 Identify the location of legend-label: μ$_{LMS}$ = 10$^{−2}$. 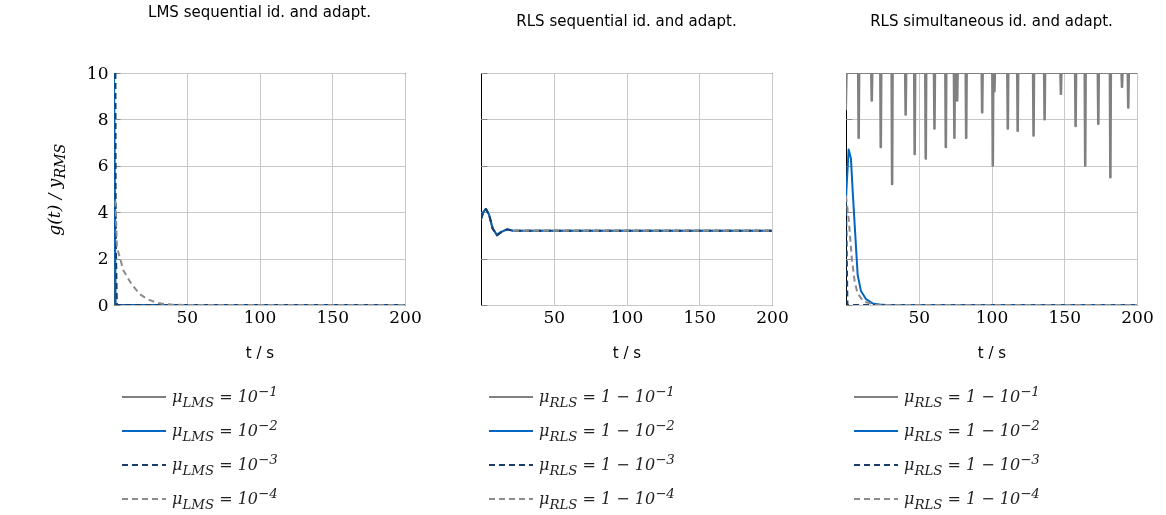
(225, 431).